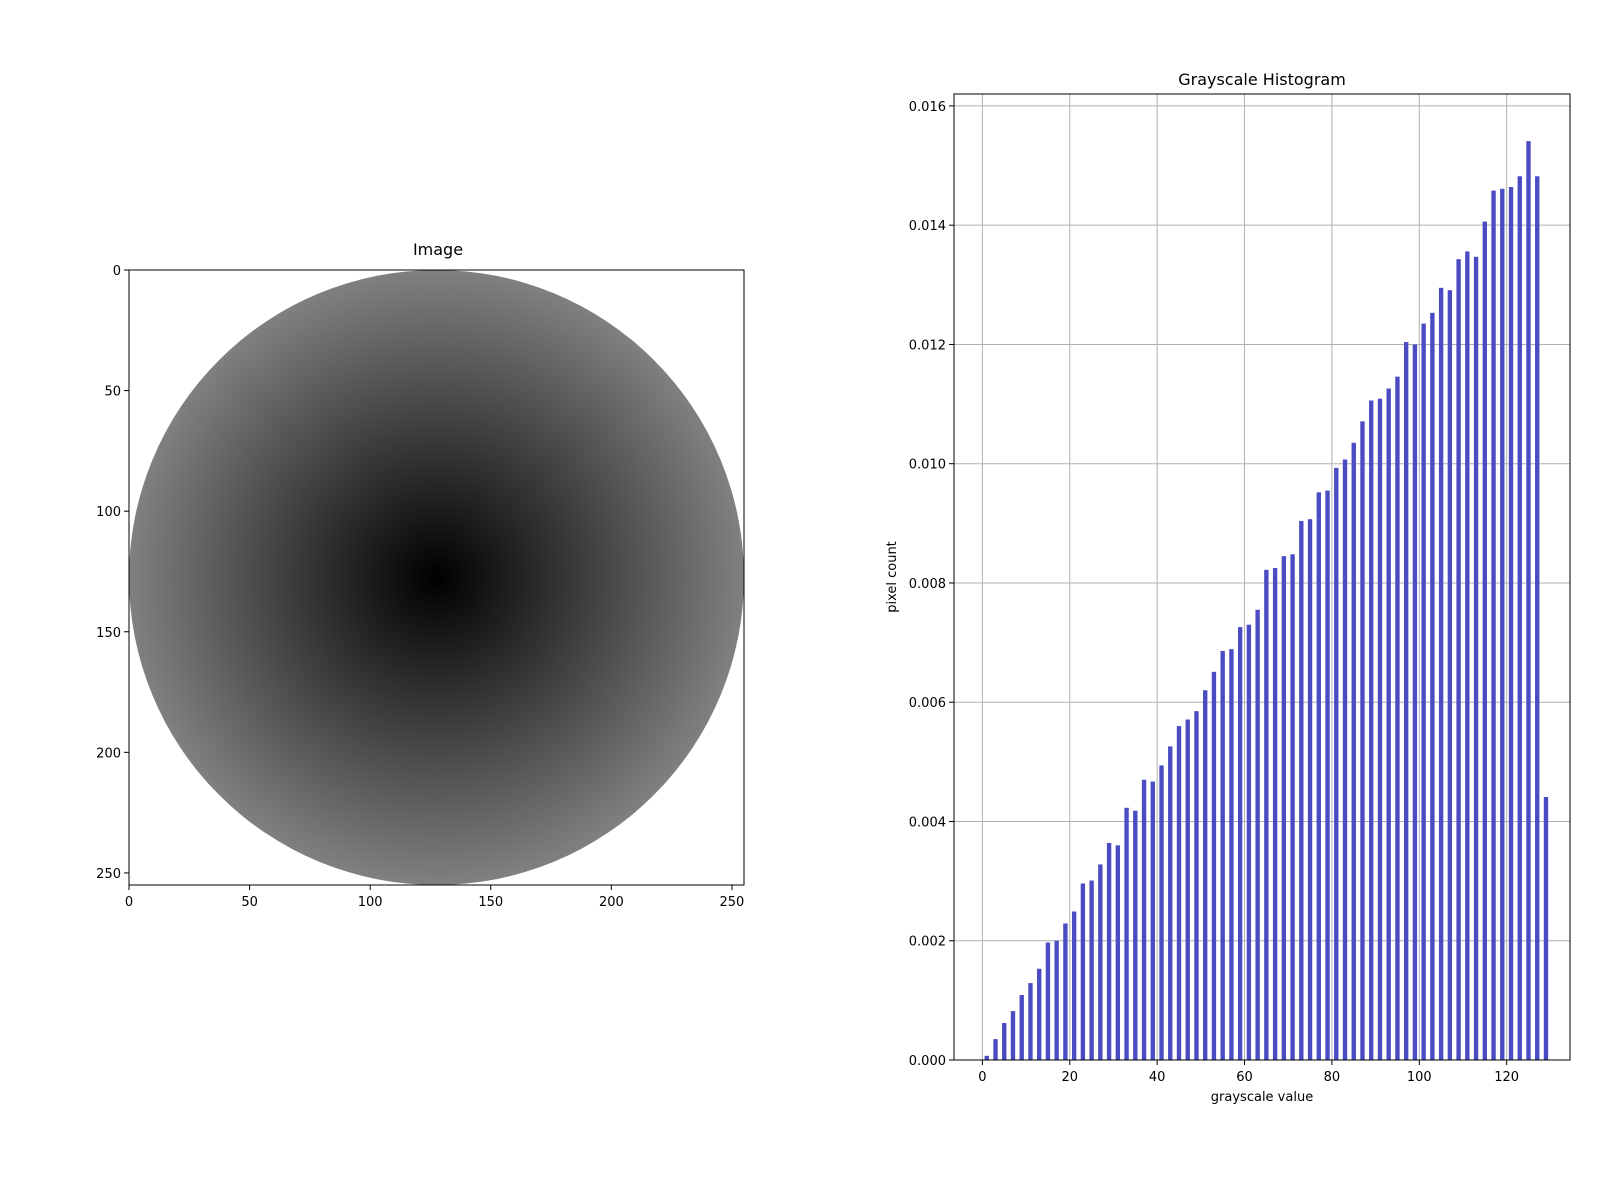  I want to click on histogram-y-tick-label: 0.014, so click(927, 226).